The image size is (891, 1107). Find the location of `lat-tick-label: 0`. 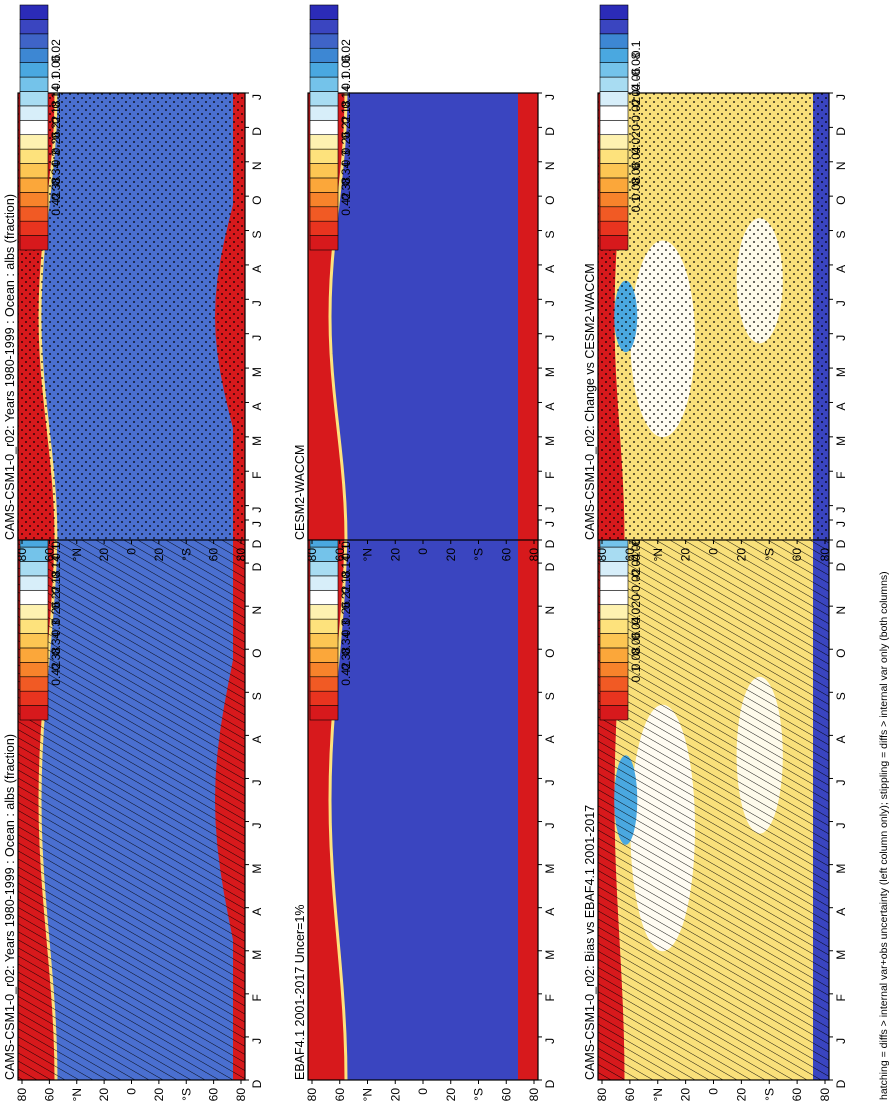

lat-tick-label: 0 is located at coordinates (423, 551).